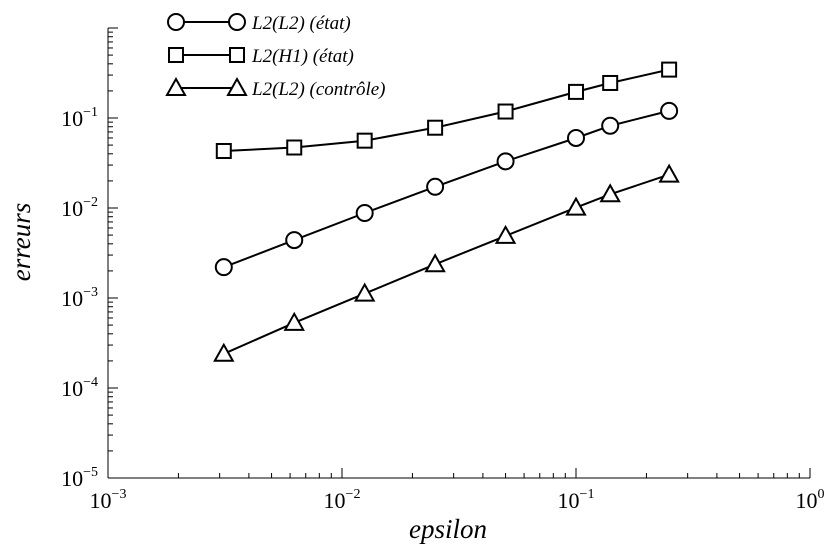 This screenshot has width=829, height=546. I want to click on y-tick-label: 10⁻², so click(79, 208).